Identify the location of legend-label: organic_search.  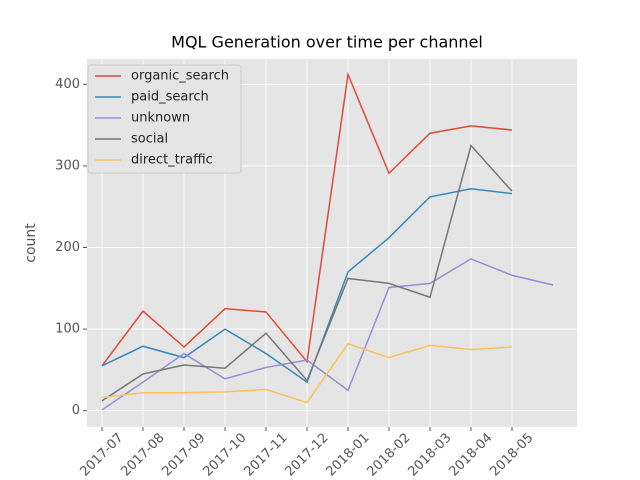
(180, 76).